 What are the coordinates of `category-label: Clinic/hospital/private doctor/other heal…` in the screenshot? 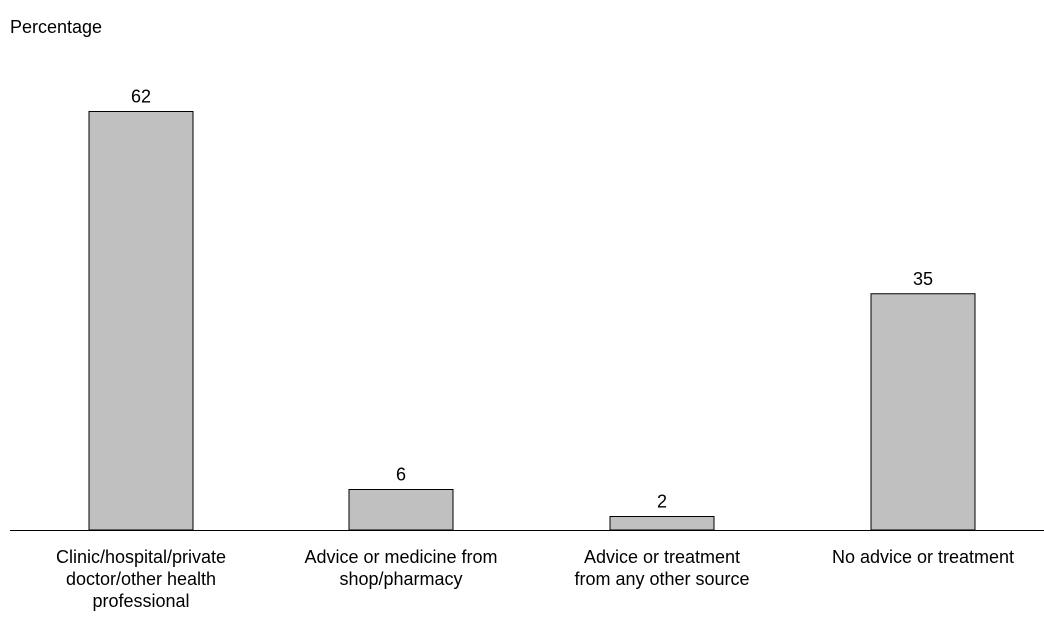 It's located at (141, 579).